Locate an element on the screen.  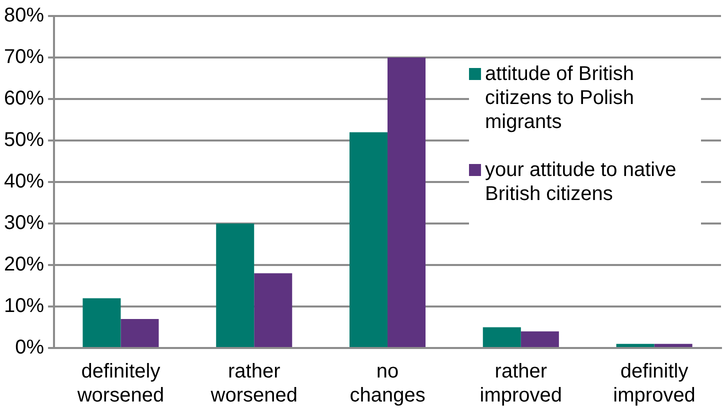
y-tick-label: 10% is located at coordinates (24, 306).